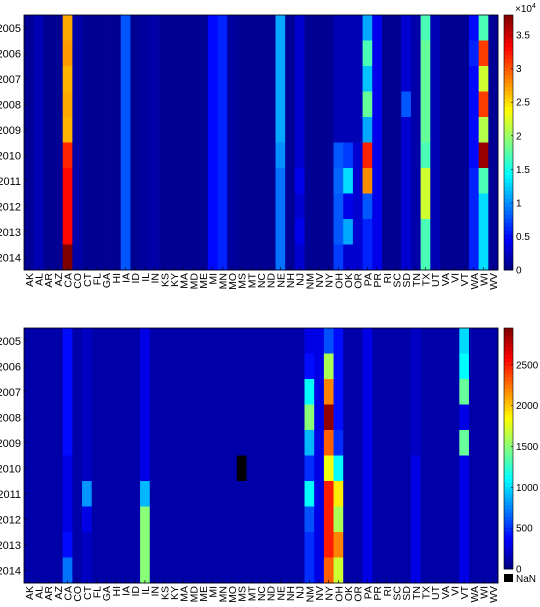  Describe the element at coordinates (272, 281) in the screenshot. I see `x-tick-label: ND` at that location.